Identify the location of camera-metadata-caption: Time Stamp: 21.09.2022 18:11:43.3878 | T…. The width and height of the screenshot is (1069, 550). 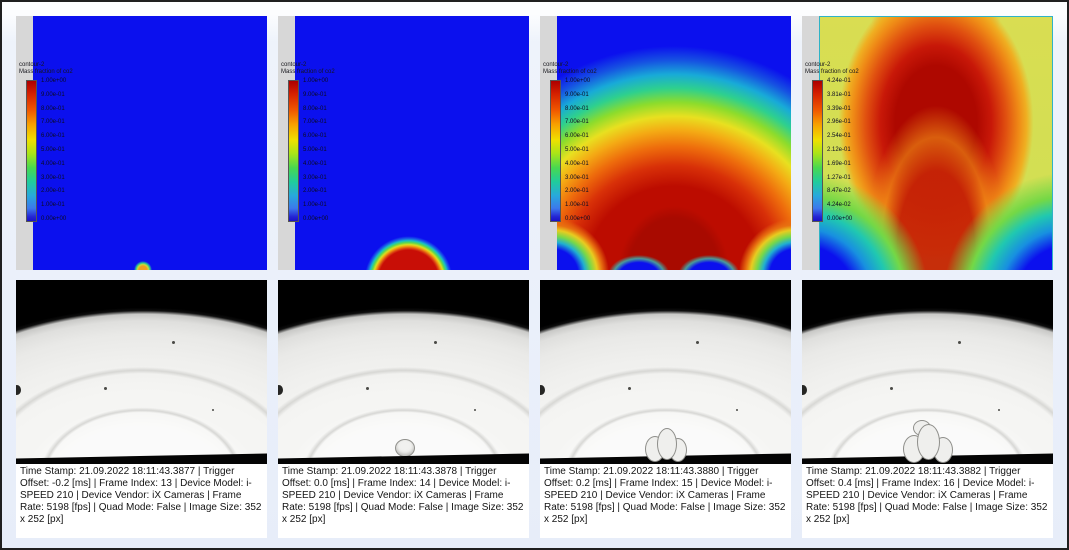
(403, 501).